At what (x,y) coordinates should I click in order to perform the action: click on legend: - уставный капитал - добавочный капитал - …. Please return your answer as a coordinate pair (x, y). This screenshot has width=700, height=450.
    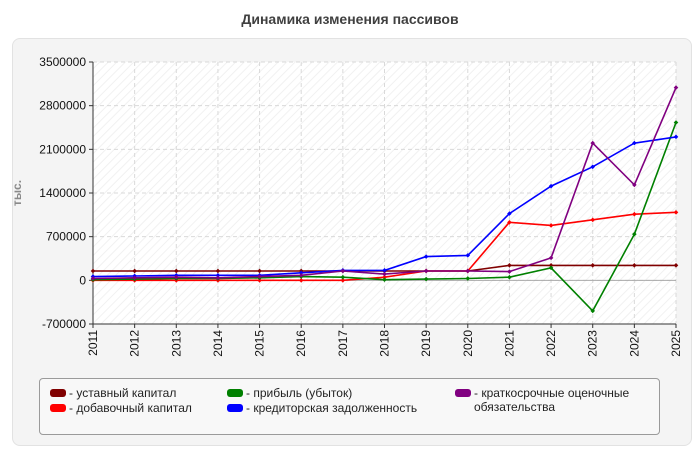
    Looking at the image, I should click on (349, 406).